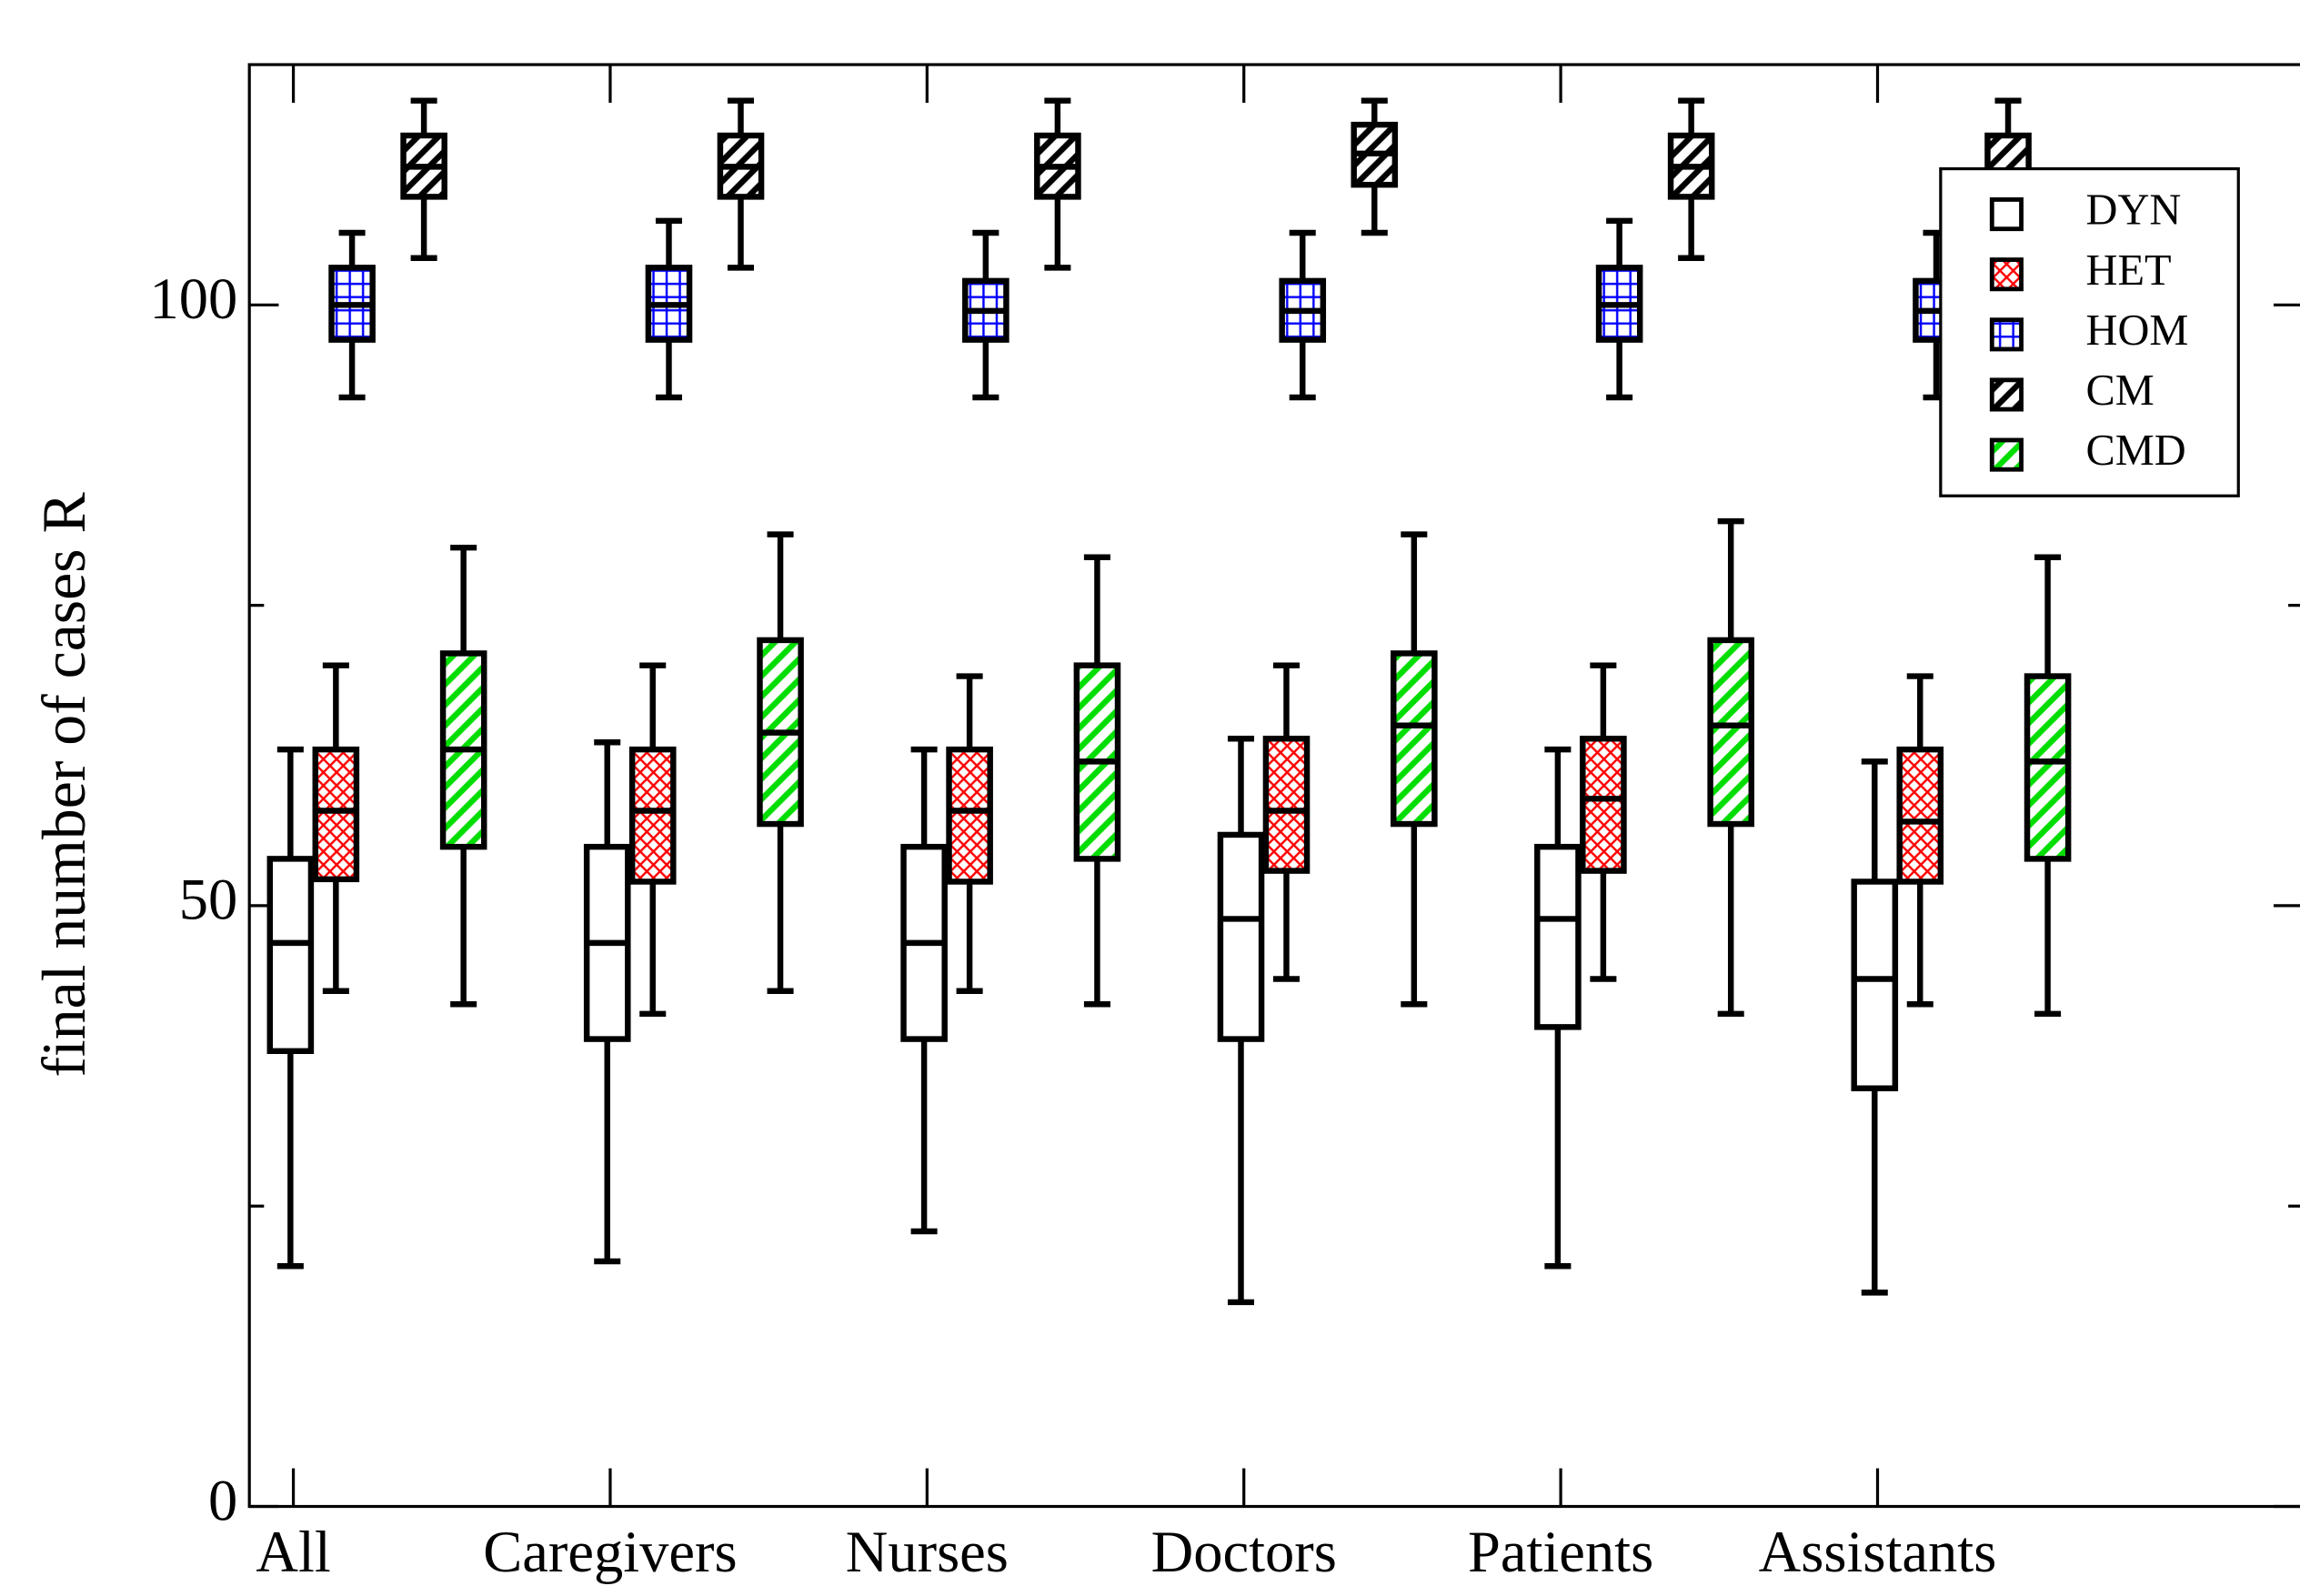  What do you see at coordinates (209, 900) in the screenshot?
I see `y-tick-label: 50` at bounding box center [209, 900].